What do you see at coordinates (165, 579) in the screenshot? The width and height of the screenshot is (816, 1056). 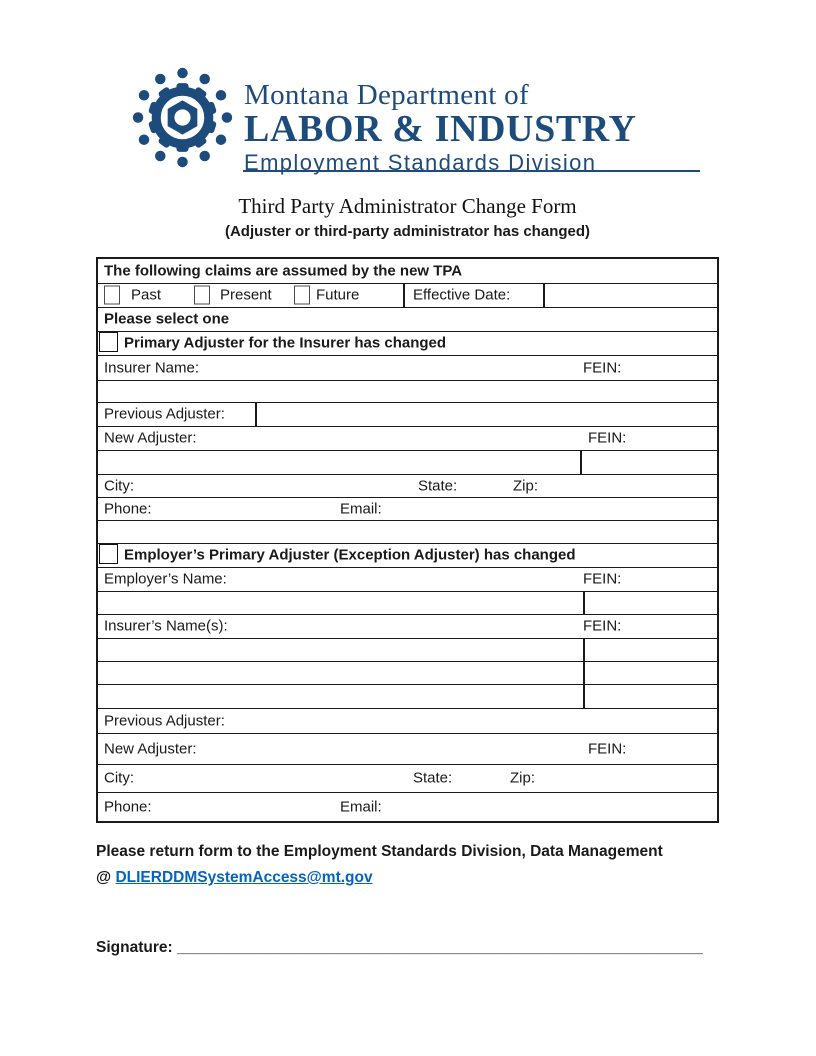 I see `employer-name-label: Employer’s Name:` at bounding box center [165, 579].